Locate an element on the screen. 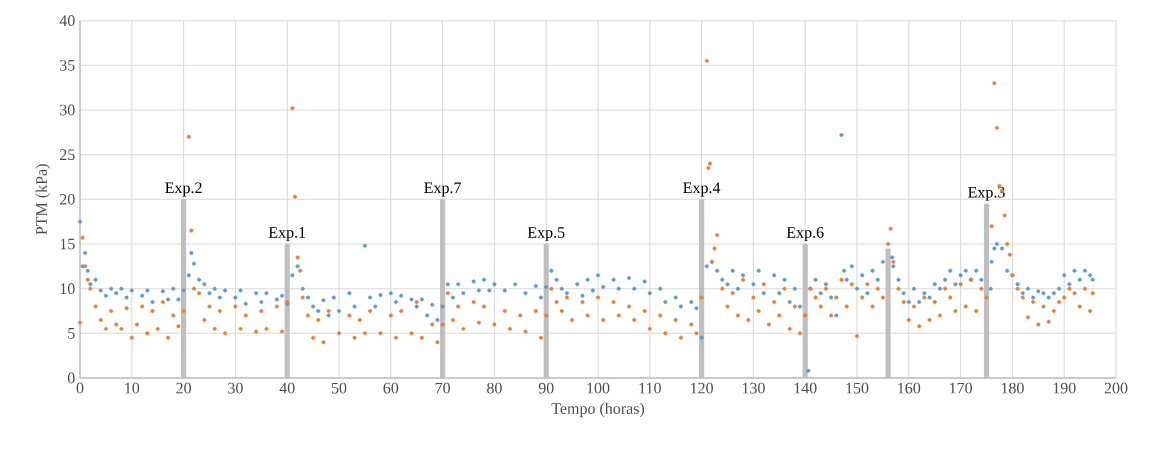 This screenshot has width=1151, height=450. annotation: Exp.1 is located at coordinates (287, 234).